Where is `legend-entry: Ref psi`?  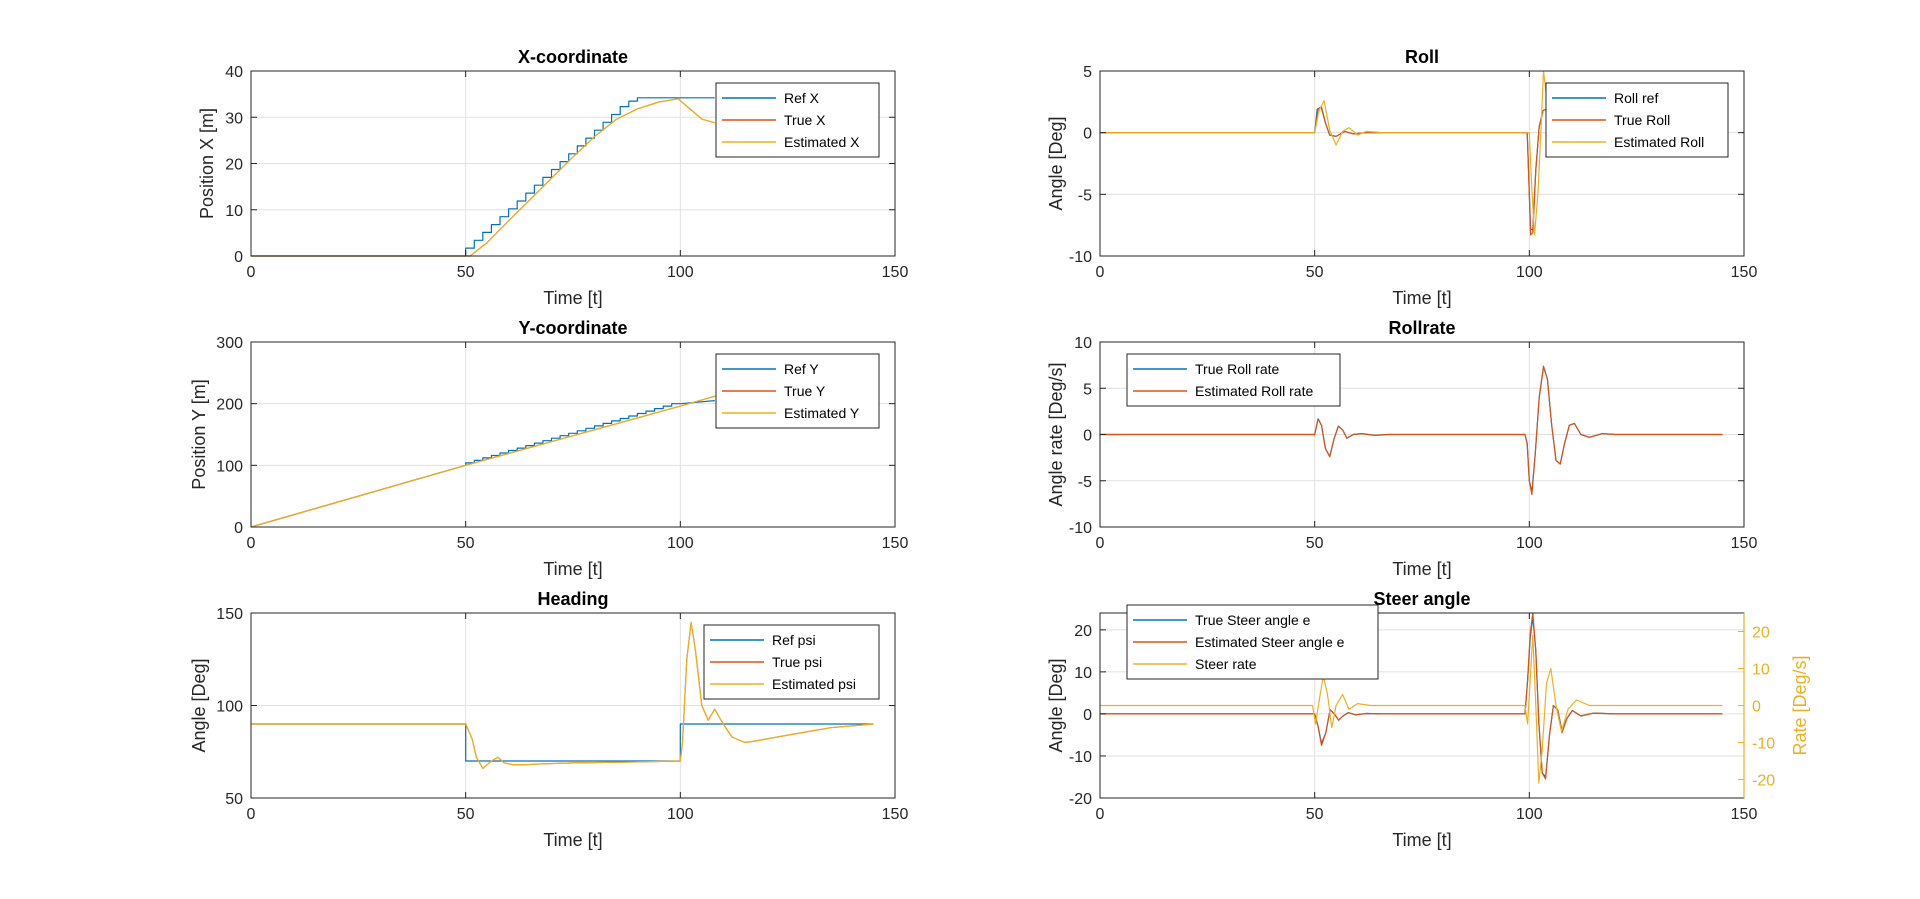
legend-entry: Ref psi is located at coordinates (794, 640).